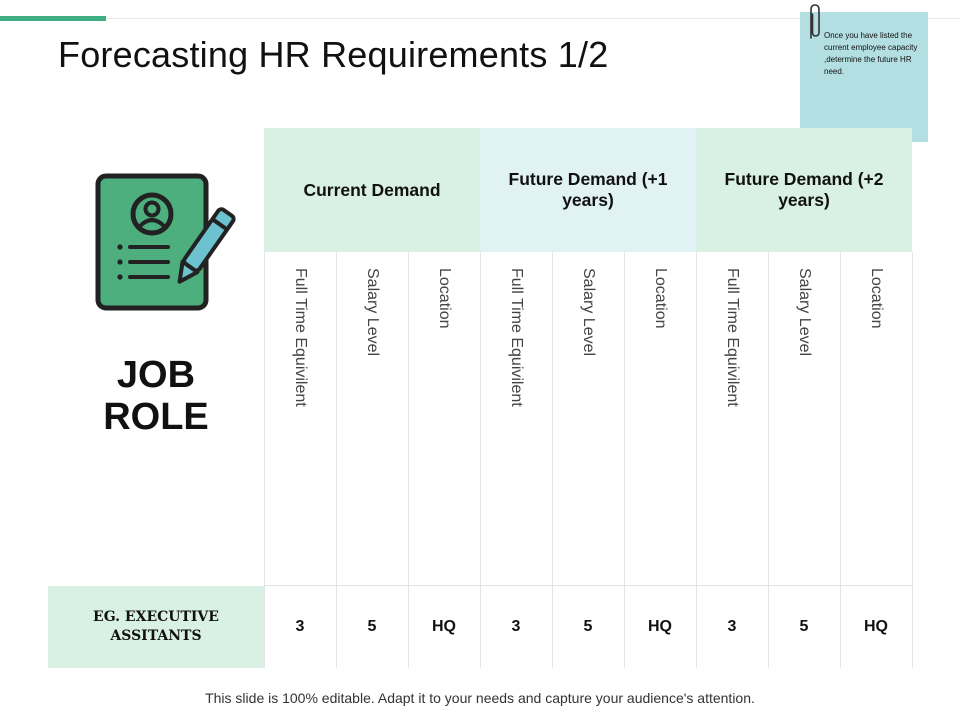 This screenshot has width=960, height=720. Describe the element at coordinates (533, 18) in the screenshot. I see `top-divider` at that location.